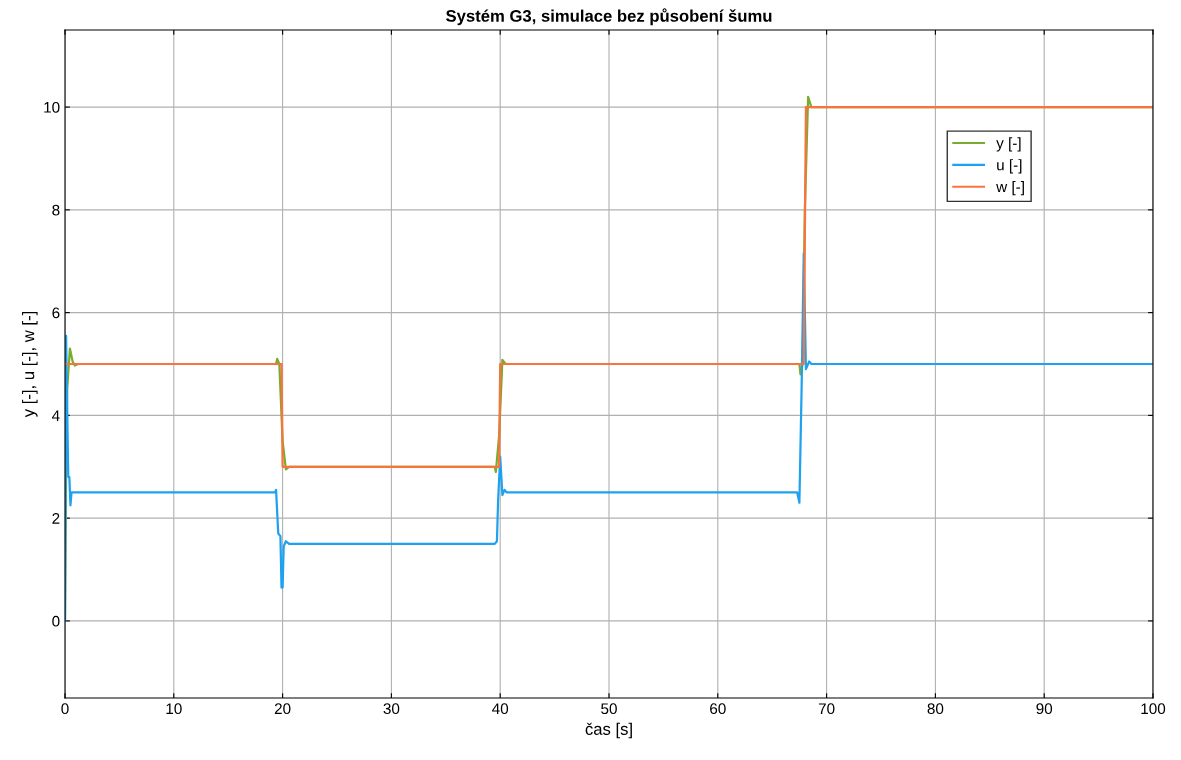  Describe the element at coordinates (609, 709) in the screenshot. I see `x-tick-label: 50` at that location.